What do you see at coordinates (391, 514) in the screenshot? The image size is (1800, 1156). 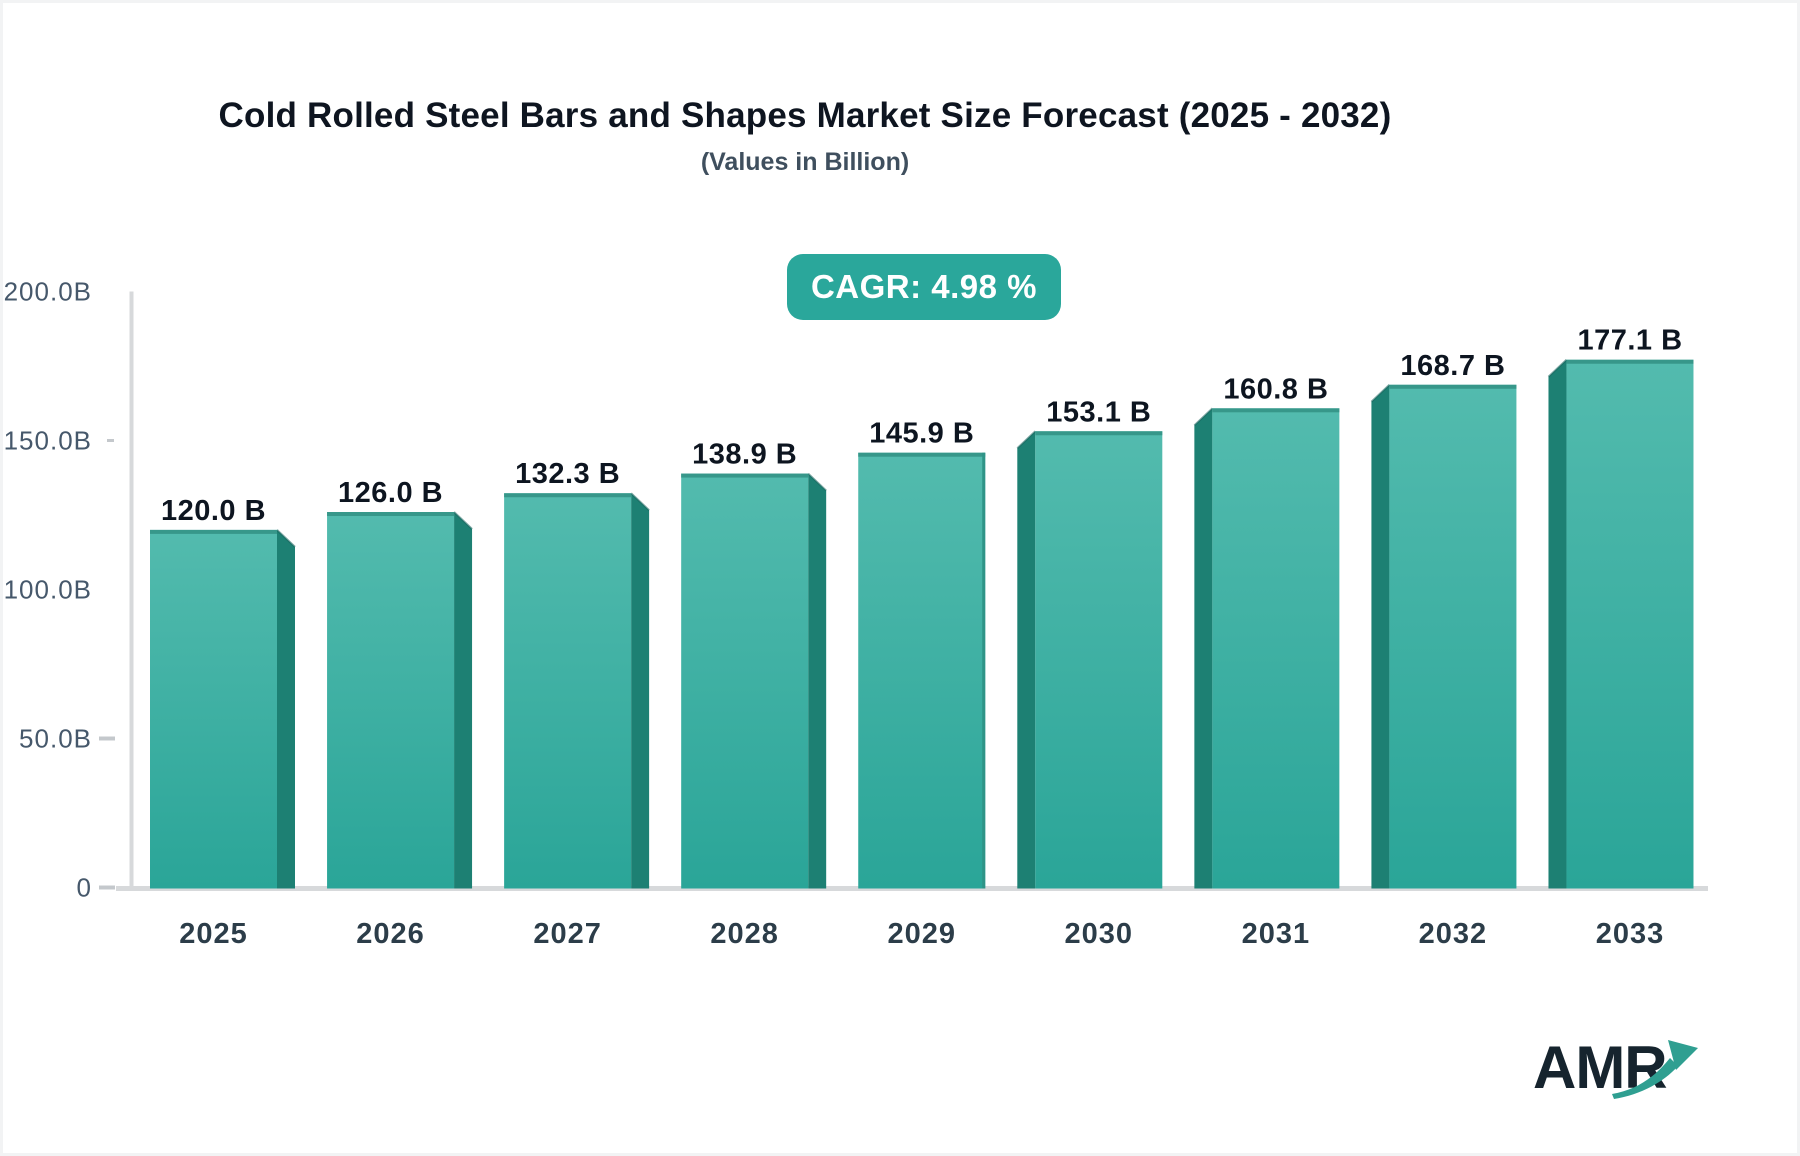 I see `bar-top-edge-2026` at bounding box center [391, 514].